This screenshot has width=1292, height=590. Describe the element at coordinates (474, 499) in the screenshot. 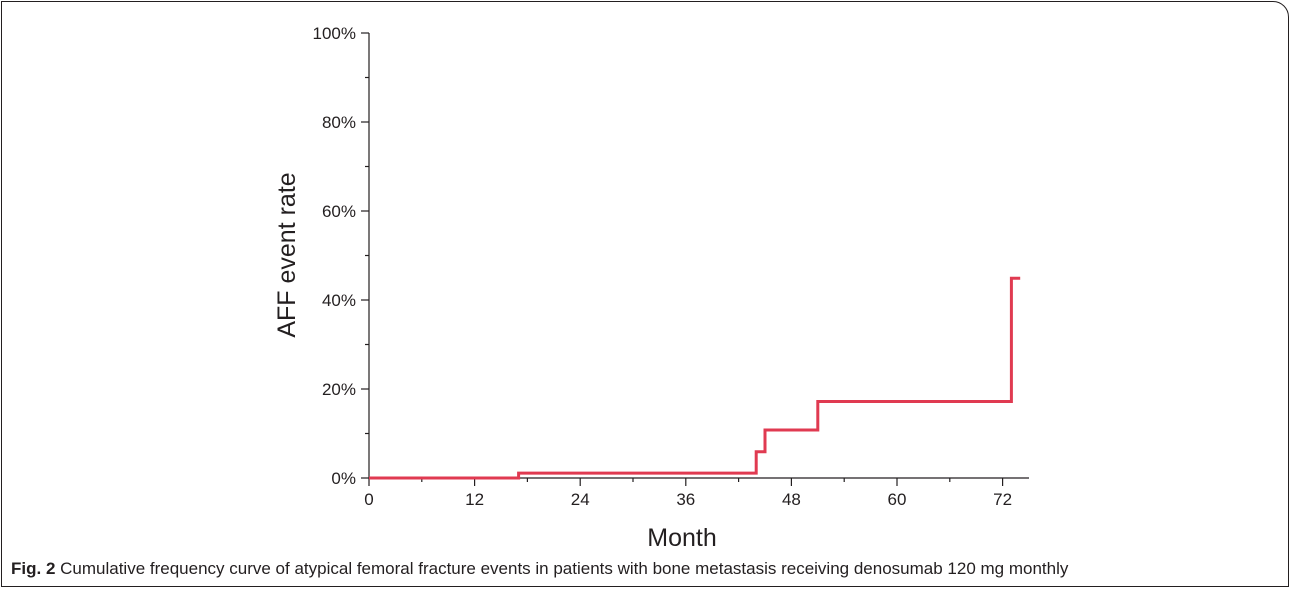

I see `x-tick-label: 12` at that location.